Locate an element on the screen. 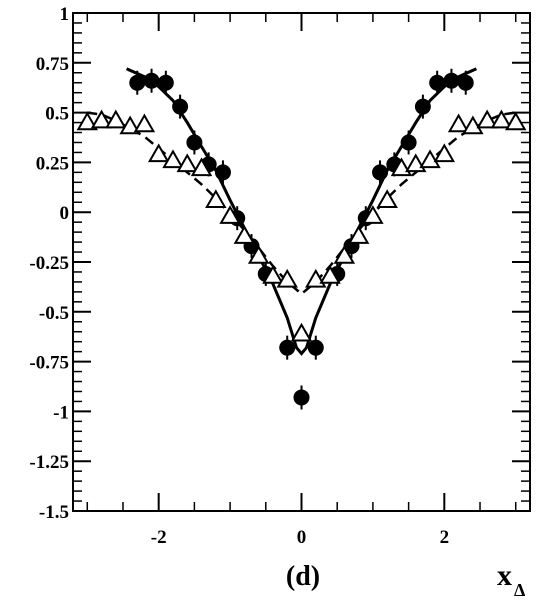  y-tick-label: -1.5 is located at coordinates (54, 512).